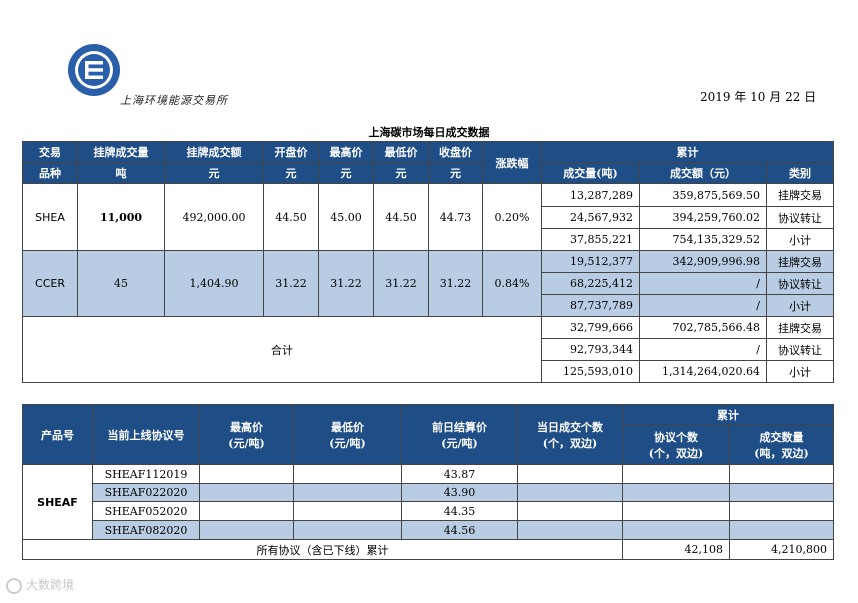  I want to click on header-contract-count: 协议个数 (个，双边), so click(676, 444).